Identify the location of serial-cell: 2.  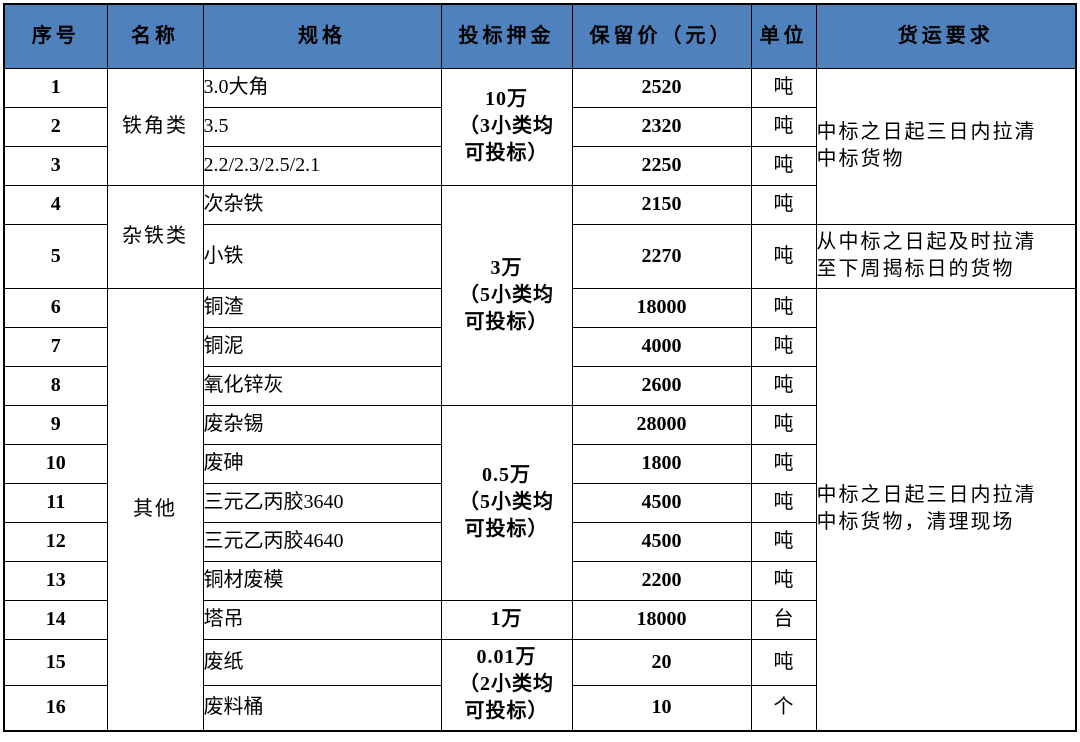
(55, 126).